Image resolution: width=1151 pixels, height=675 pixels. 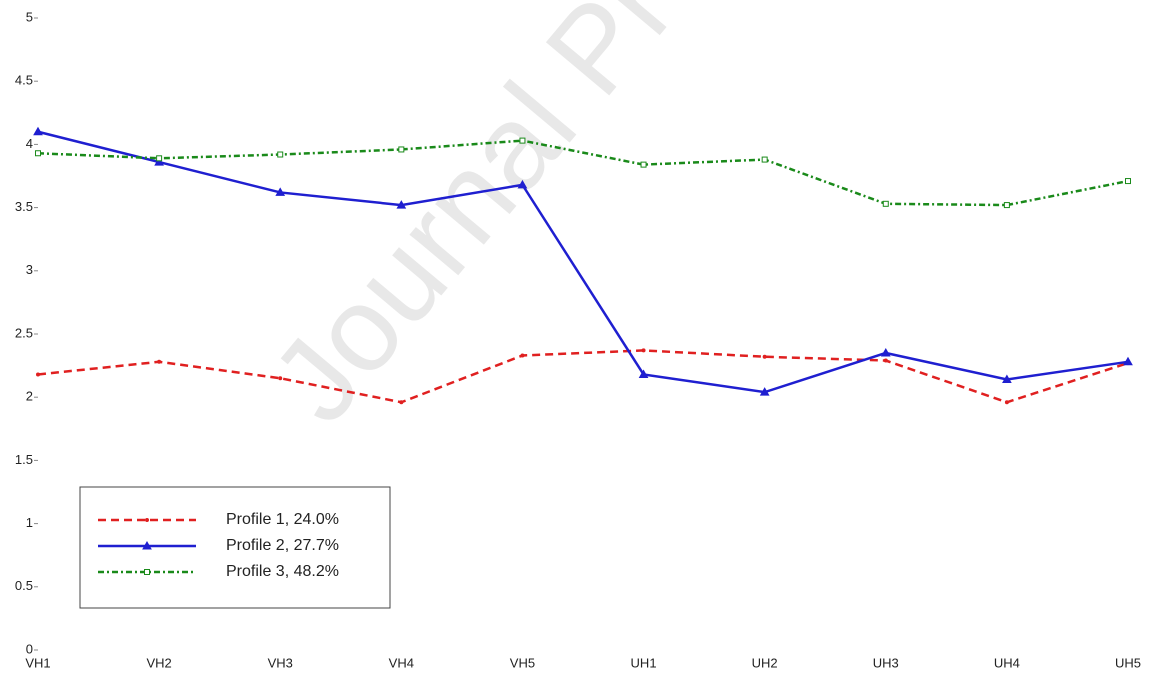 I want to click on y-tick-label: 4.5, so click(x=24, y=80).